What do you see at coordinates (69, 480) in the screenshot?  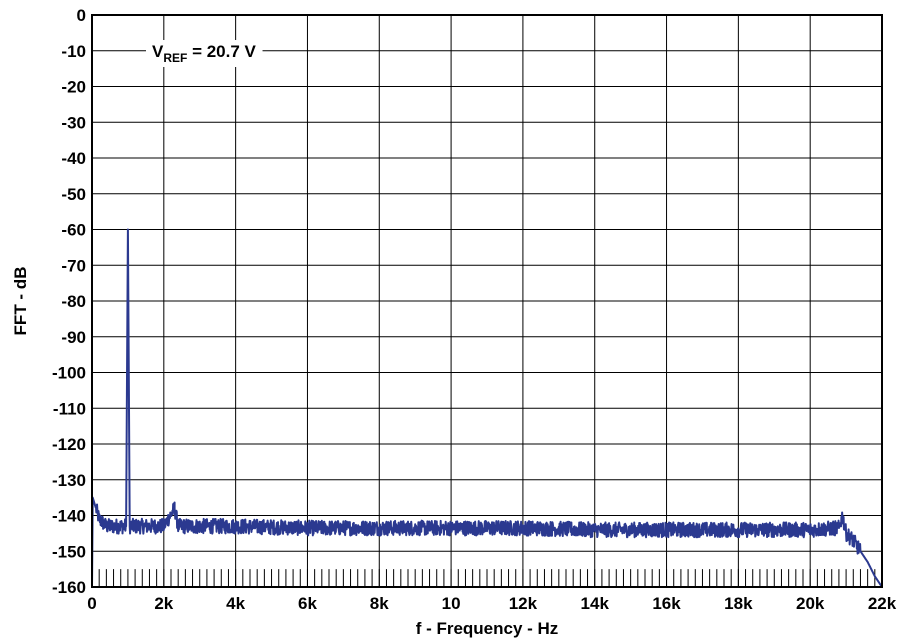 I see `y-tick-label: -130` at bounding box center [69, 480].